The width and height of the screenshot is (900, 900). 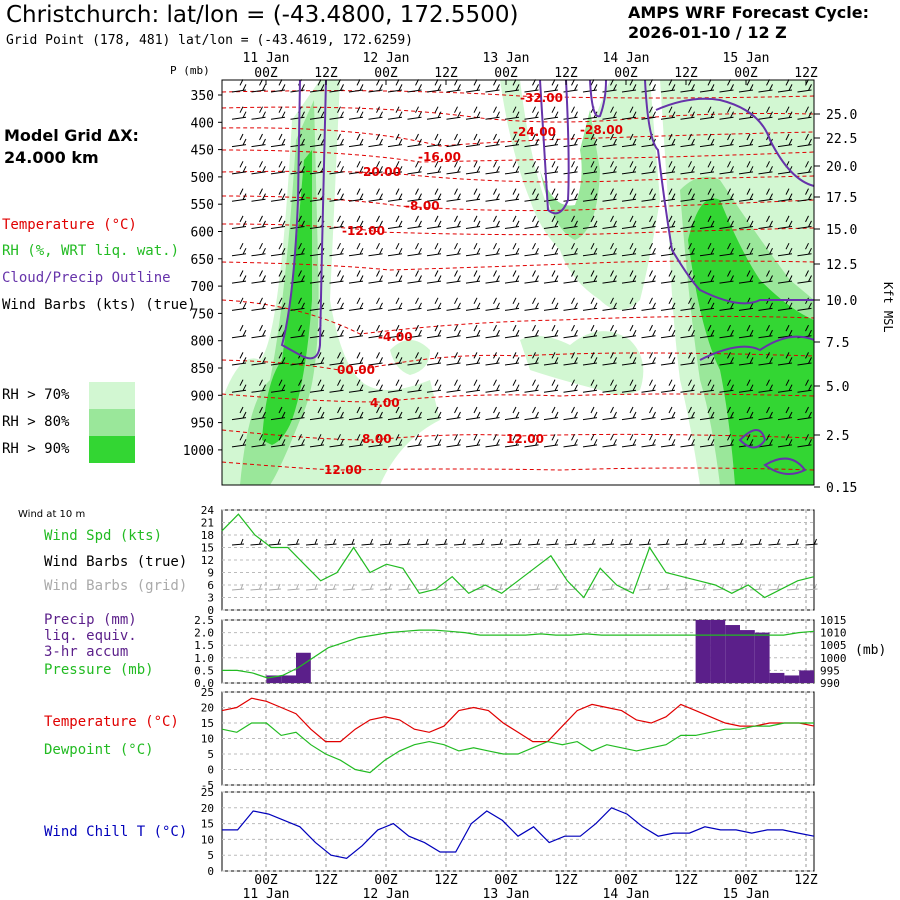 What do you see at coordinates (36, 449) in the screenshot?
I see `legend-rh90: RH > 90%` at bounding box center [36, 449].